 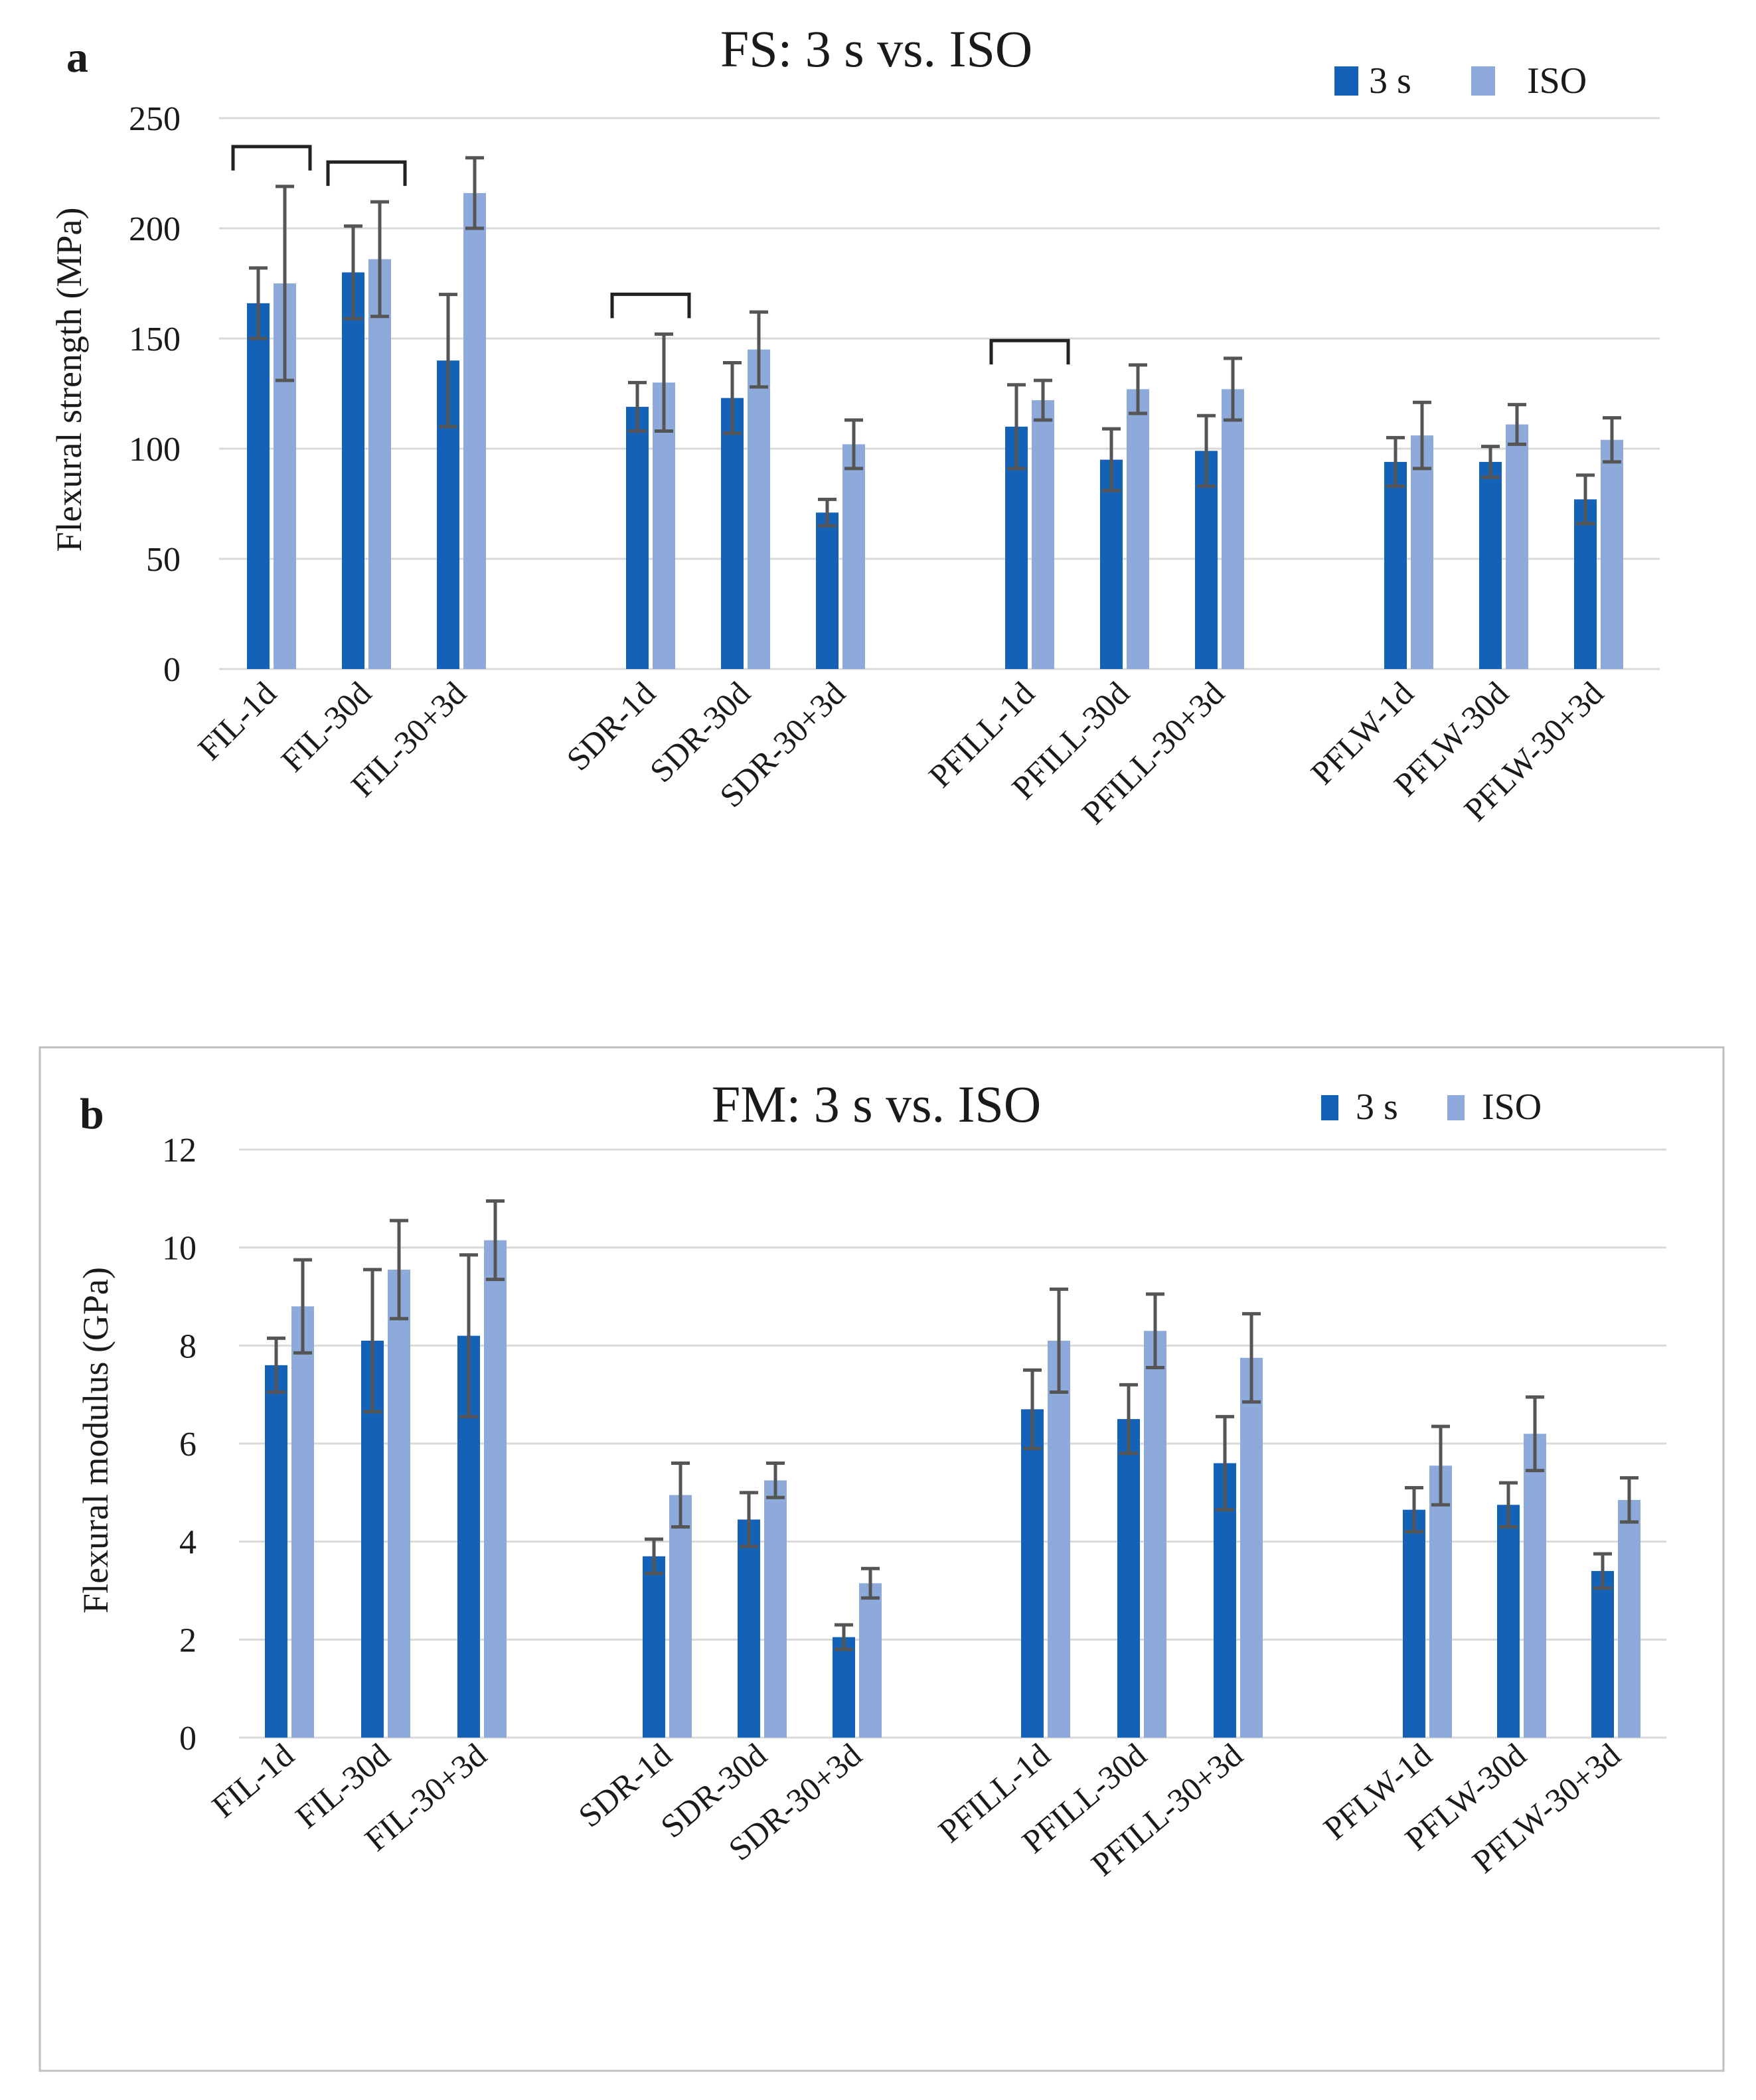 What do you see at coordinates (876, 1104) in the screenshot?
I see `panel-b-title: FM: 3 s vs. ISO` at bounding box center [876, 1104].